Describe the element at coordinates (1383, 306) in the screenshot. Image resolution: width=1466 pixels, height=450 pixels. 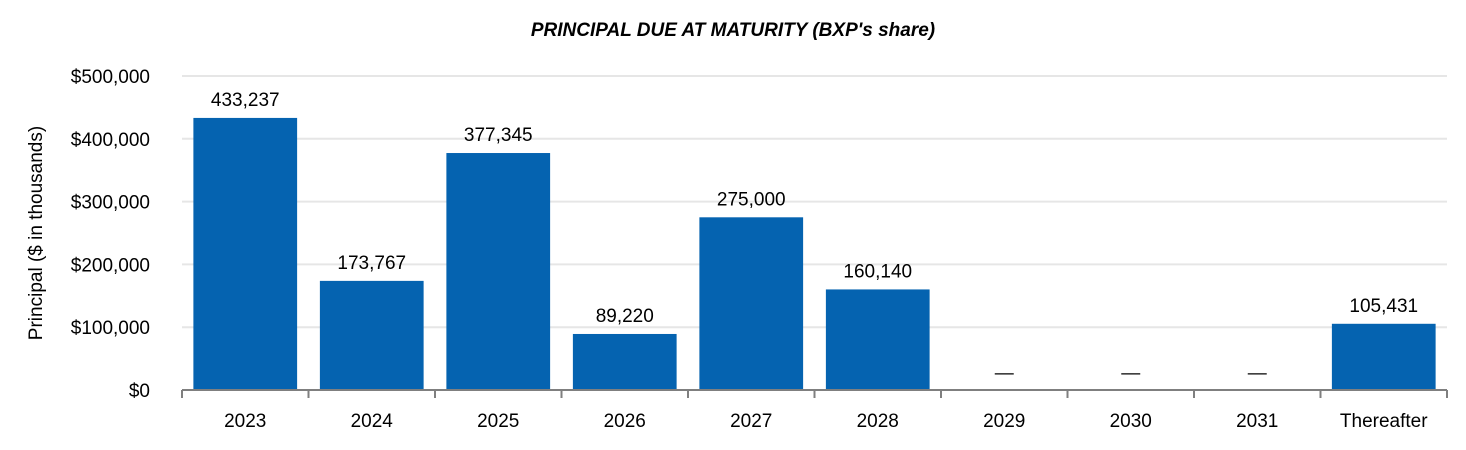
I see `data-label: 105,431` at that location.